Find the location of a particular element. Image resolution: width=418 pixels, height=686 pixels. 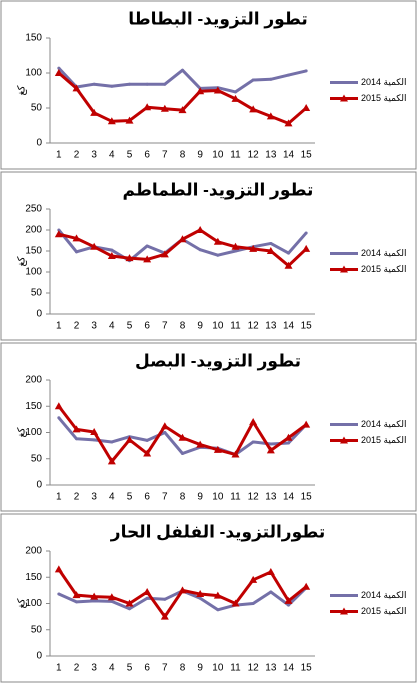

x-tick-label: 8 is located at coordinates (183, 668).